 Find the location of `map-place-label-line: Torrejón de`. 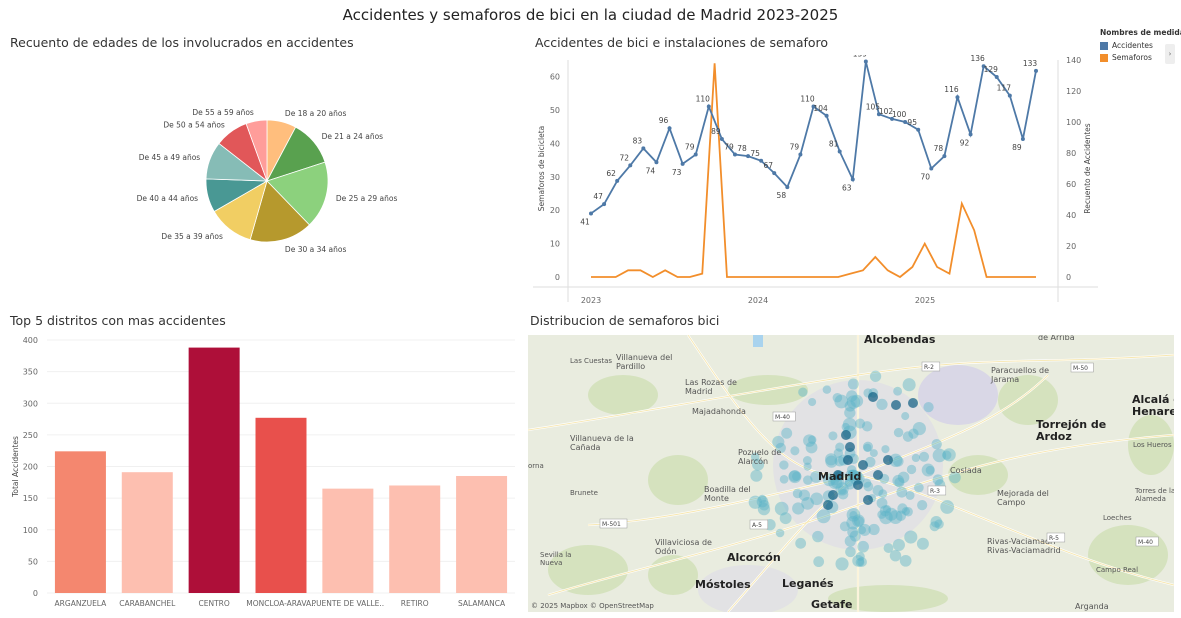

map-place-label-line: Torrejón de is located at coordinates (1071, 424).